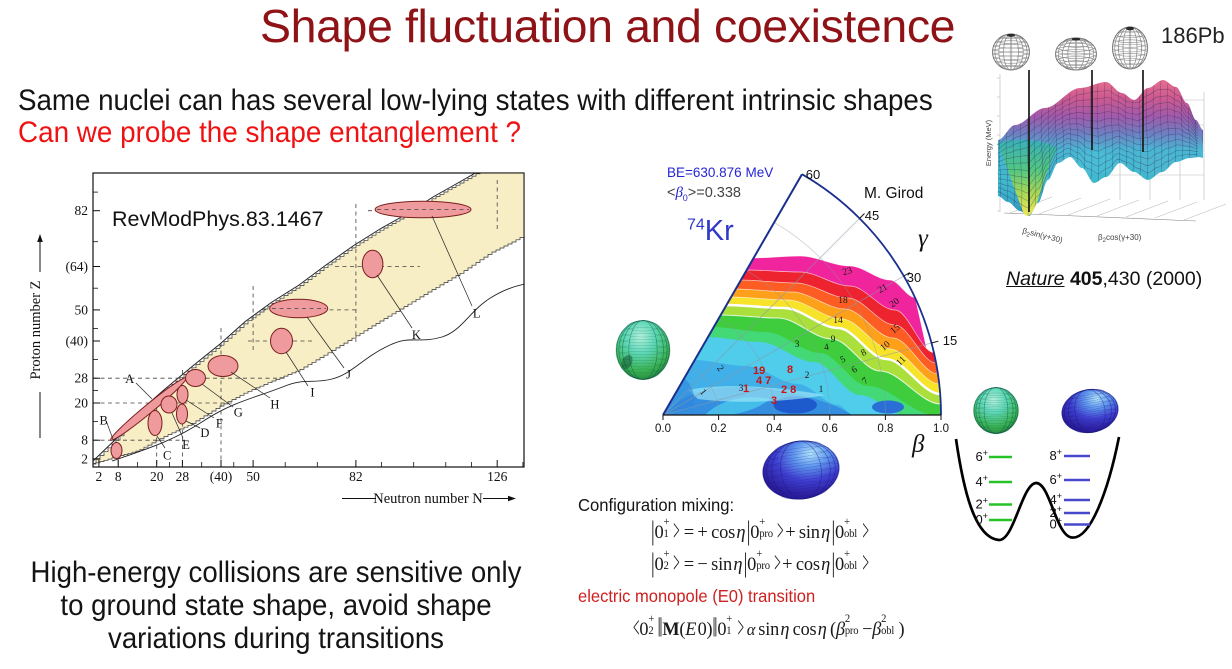 The image size is (1232, 669). Describe the element at coordinates (774, 429) in the screenshot. I see `svg-text: 0.4` at that location.